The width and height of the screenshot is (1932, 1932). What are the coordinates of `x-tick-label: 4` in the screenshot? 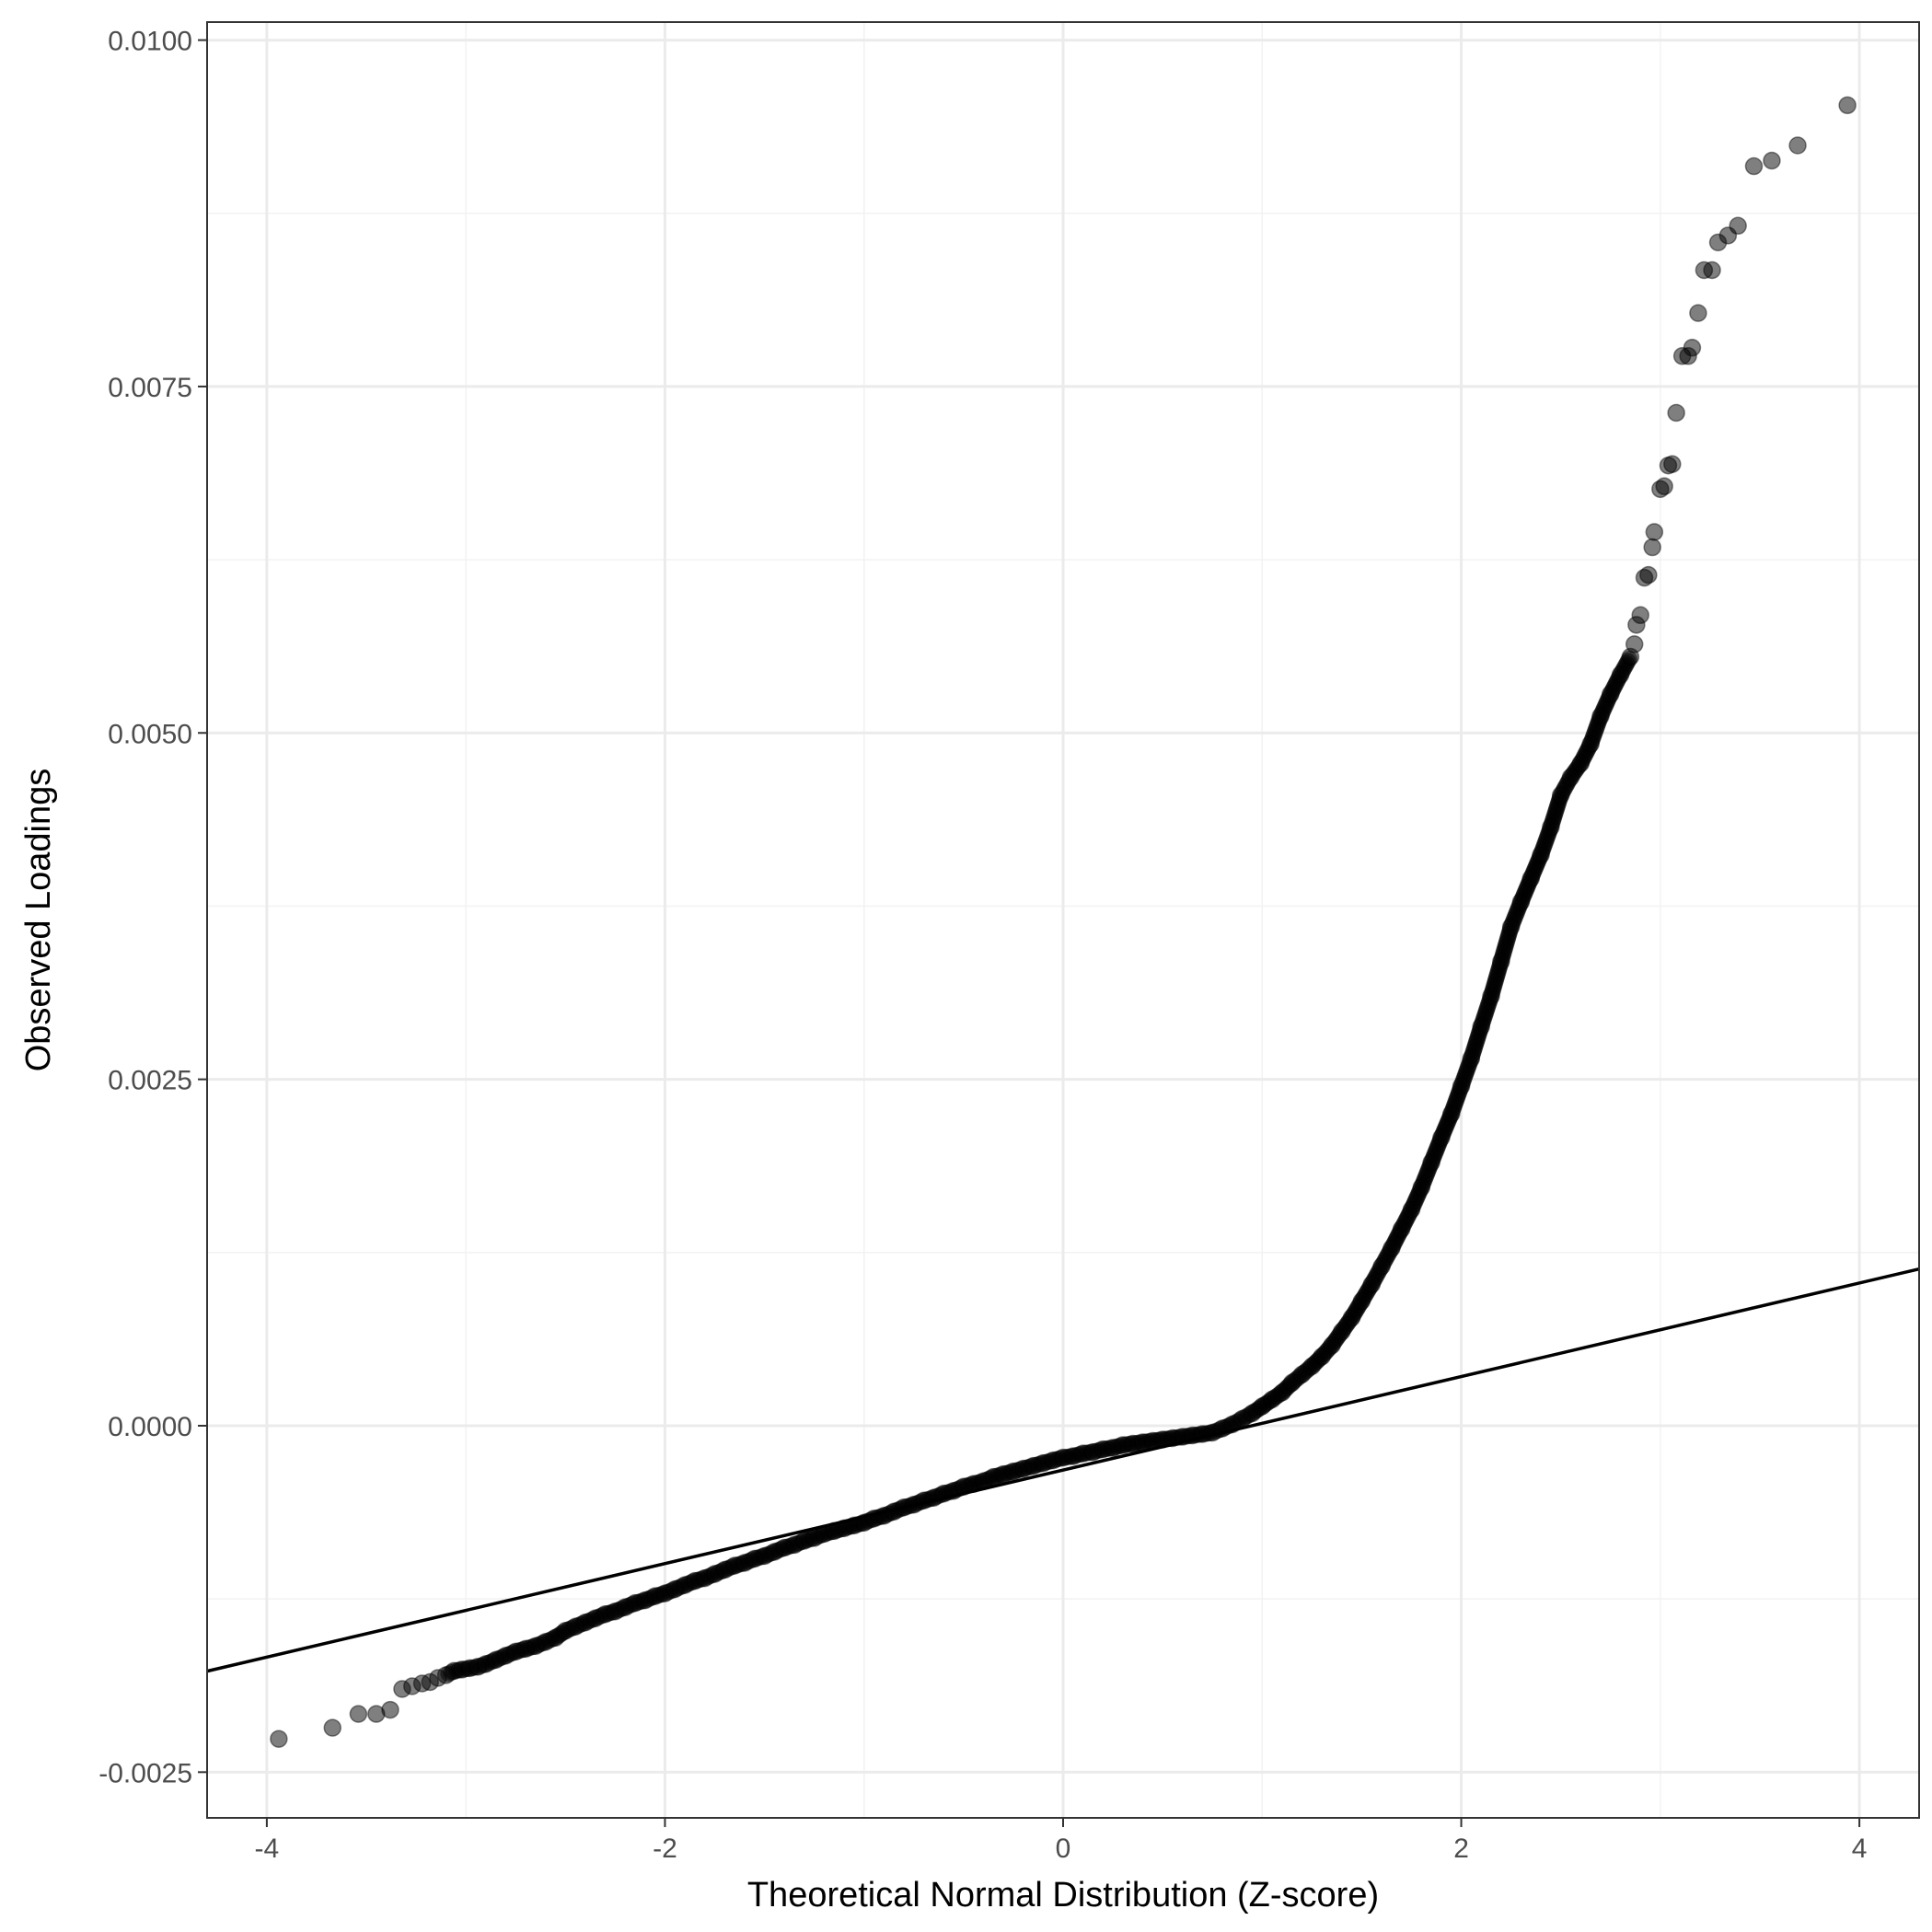 It's located at (1860, 1849).